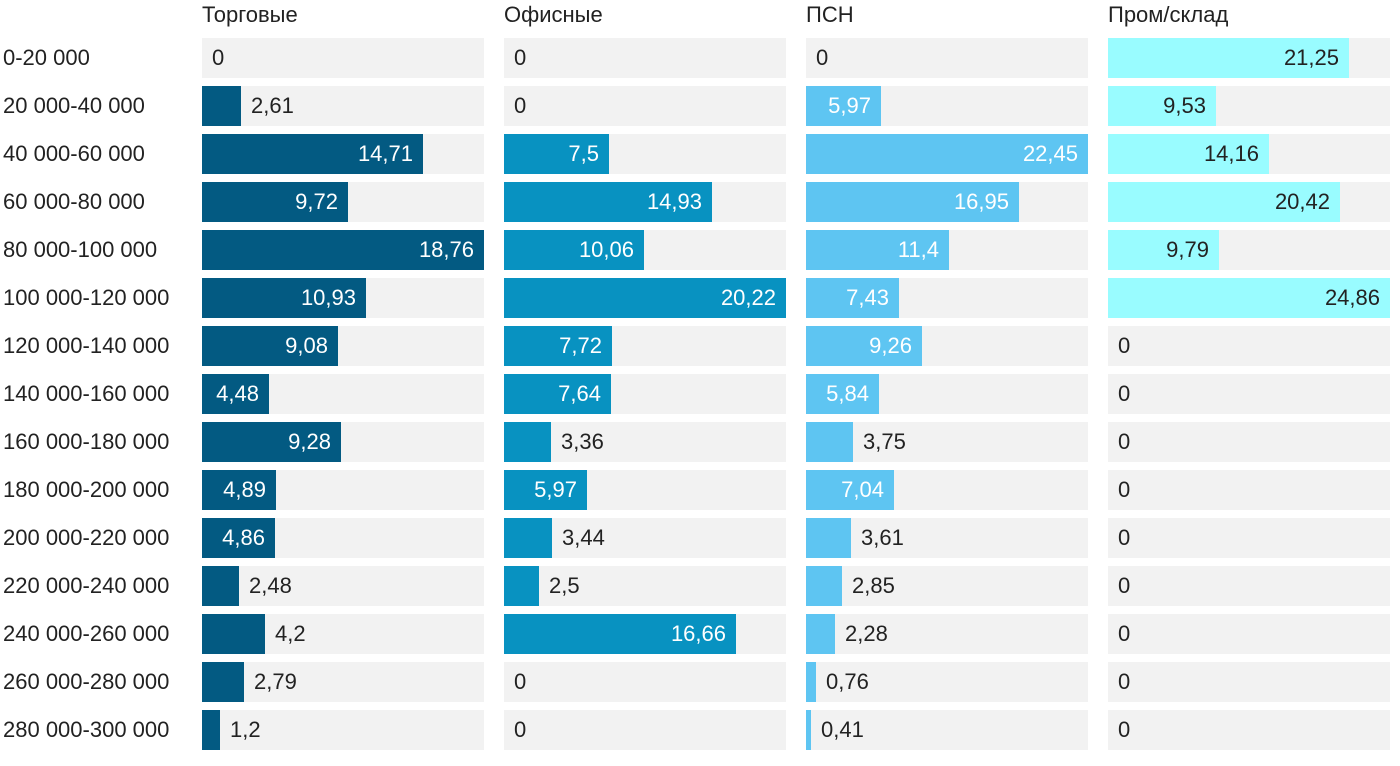  Describe the element at coordinates (86, 537) in the screenshot. I see `category-label: 200 000-220 000` at that location.